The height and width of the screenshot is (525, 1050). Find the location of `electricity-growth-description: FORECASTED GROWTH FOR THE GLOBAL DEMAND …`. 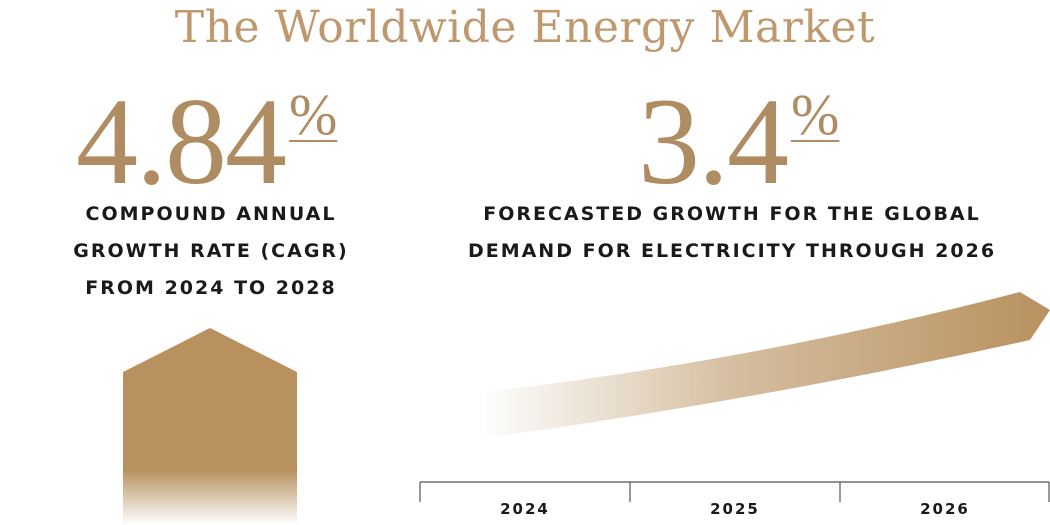

electricity-growth-description: FORECASTED GROWTH FOR THE GLOBAL DEMAND … is located at coordinates (732, 233).